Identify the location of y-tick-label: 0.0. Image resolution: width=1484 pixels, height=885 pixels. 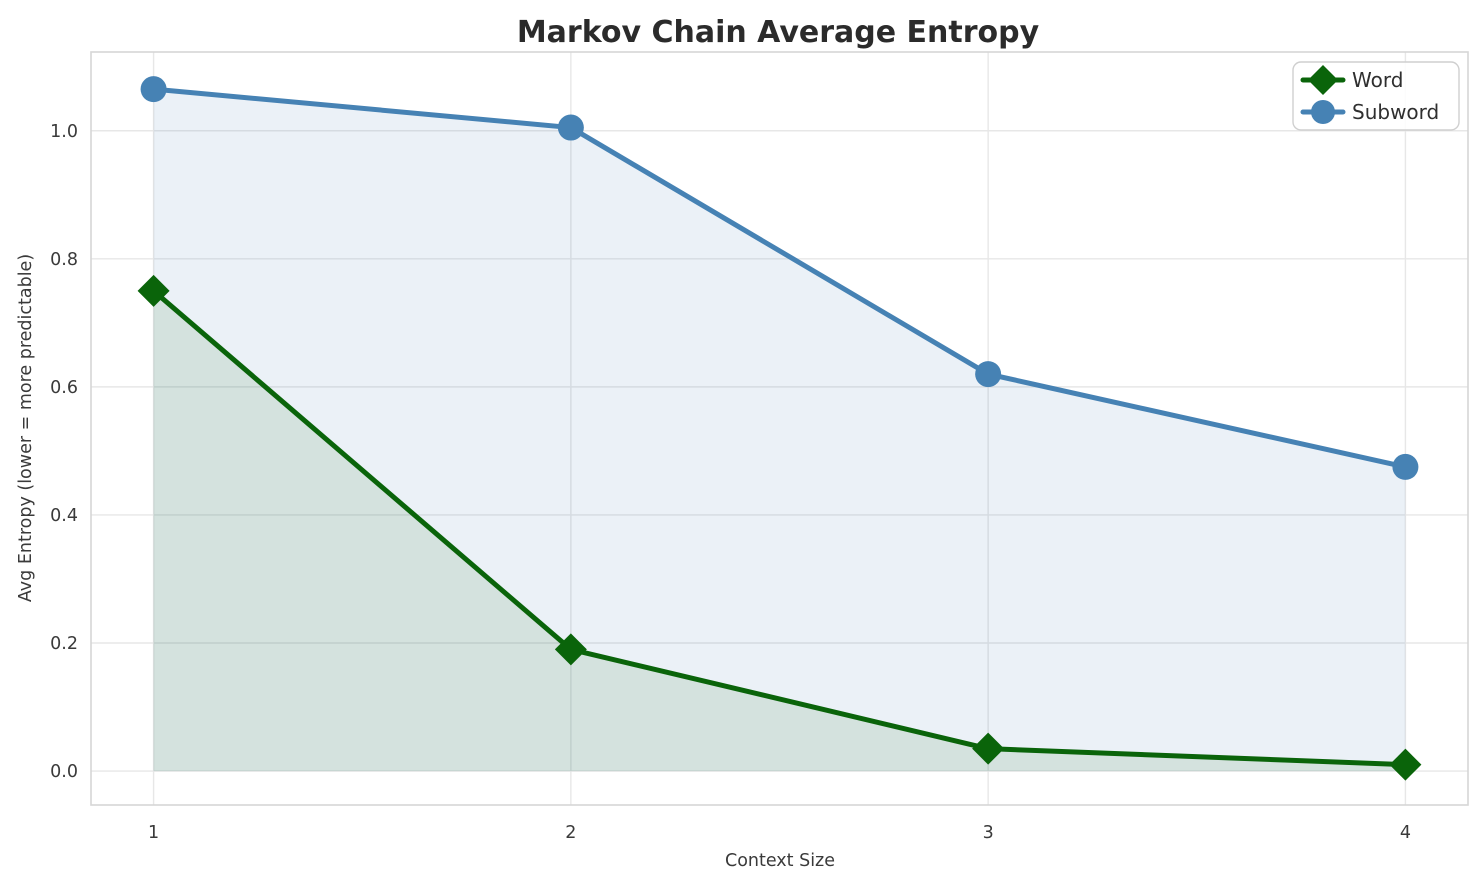
(64, 772).